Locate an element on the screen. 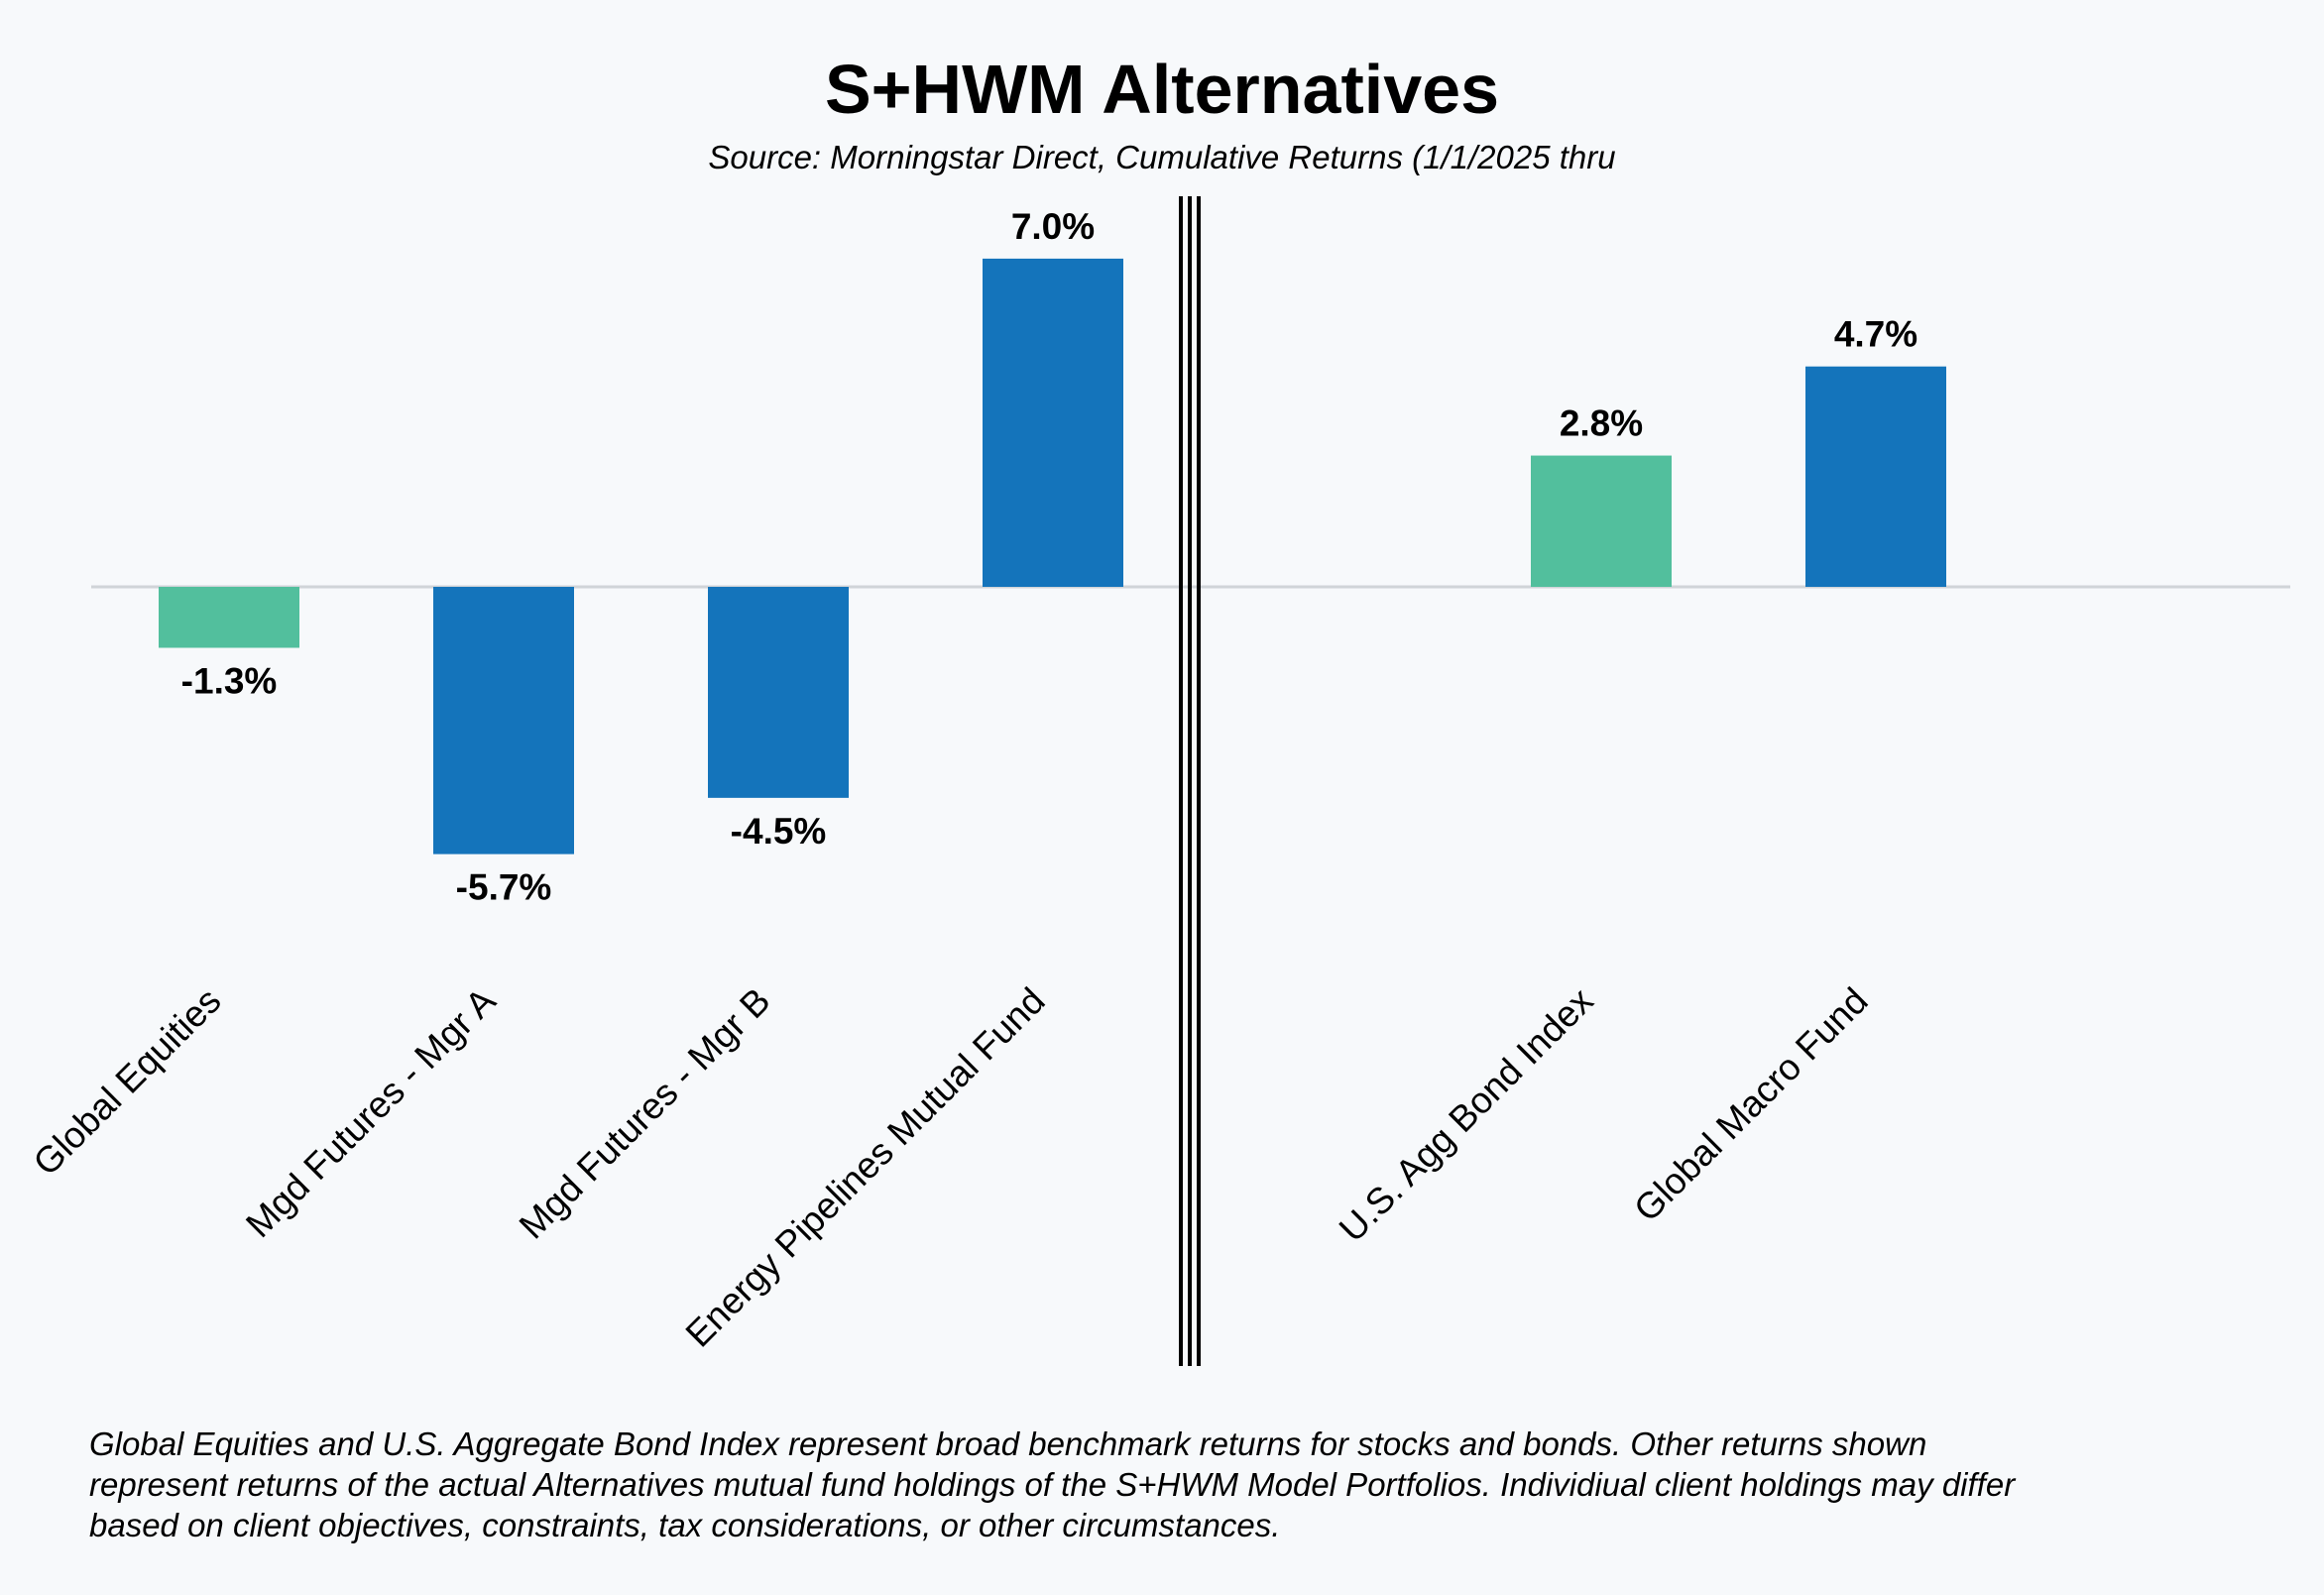 Image resolution: width=2324 pixels, height=1595 pixels. group-divider is located at coordinates (1190, 781).